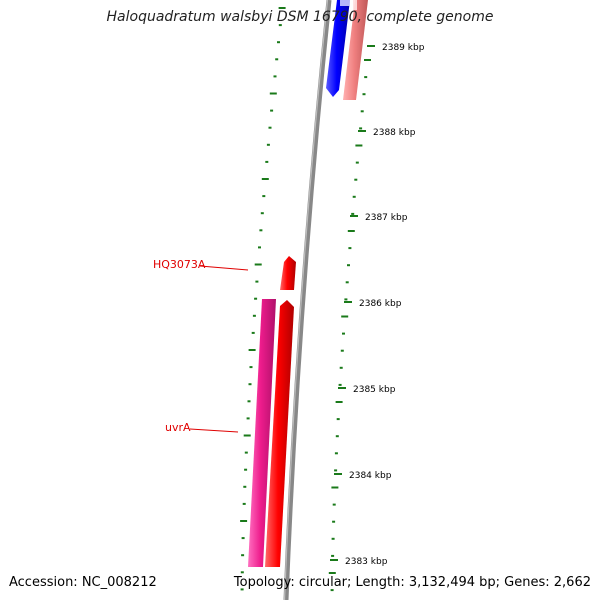 The height and width of the screenshot is (600, 600). I want to click on genome-backbone-highlight, so click(306, 300).